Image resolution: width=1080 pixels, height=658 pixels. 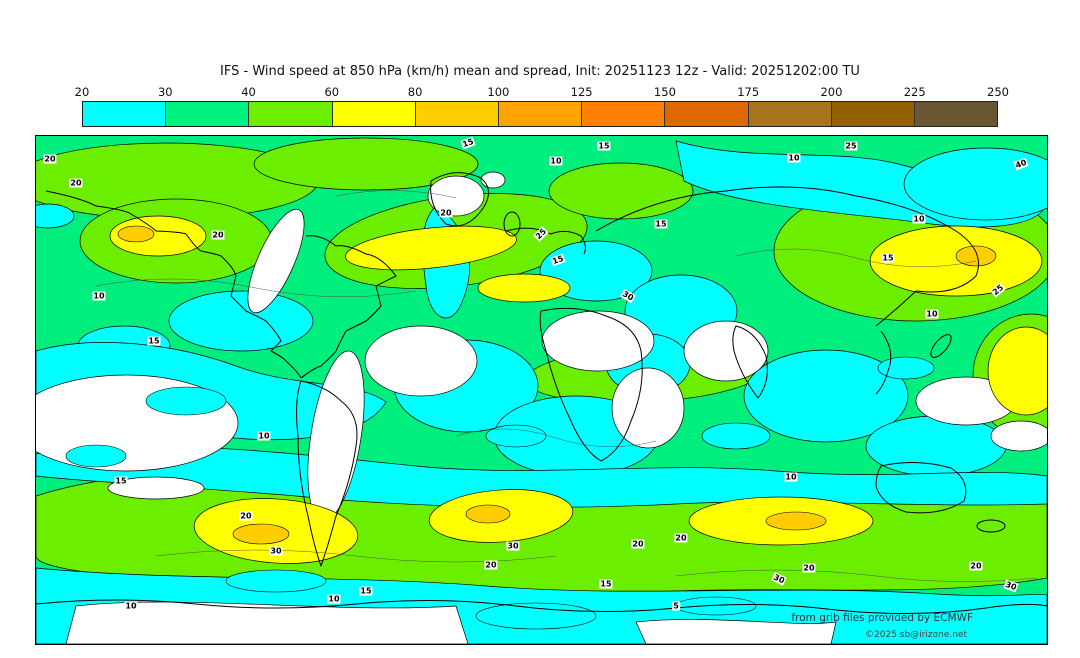 I want to click on colorbar-tick-label: 20, so click(x=82, y=92).